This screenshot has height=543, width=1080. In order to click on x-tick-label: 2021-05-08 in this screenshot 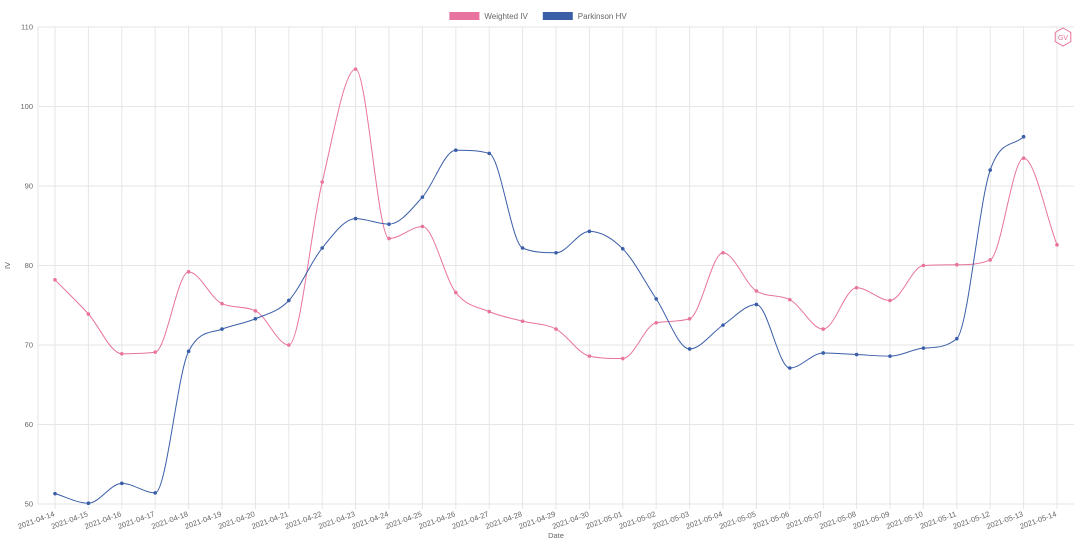, I will do `click(837, 520)`.